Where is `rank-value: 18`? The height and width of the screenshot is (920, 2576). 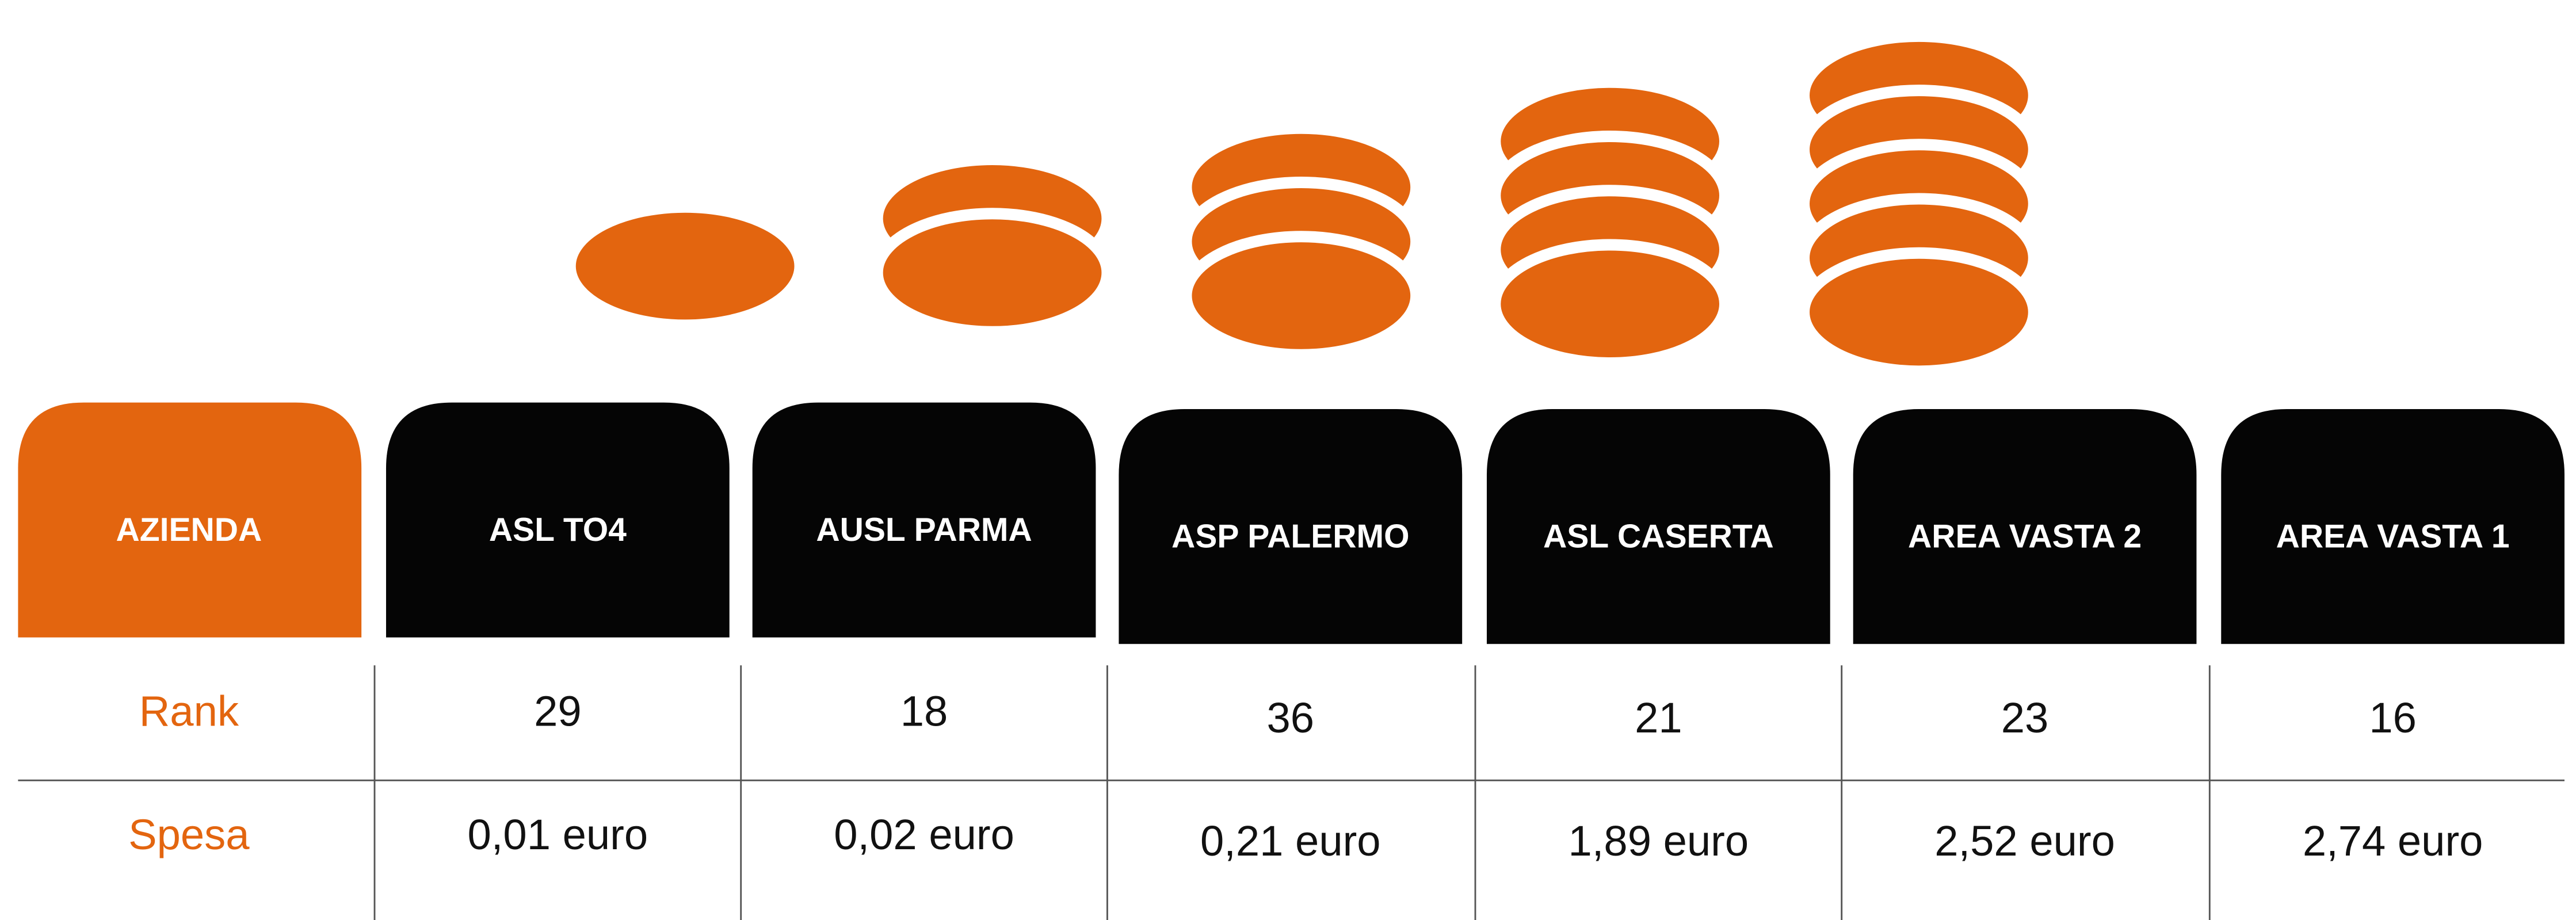 rank-value: 18 is located at coordinates (924, 711).